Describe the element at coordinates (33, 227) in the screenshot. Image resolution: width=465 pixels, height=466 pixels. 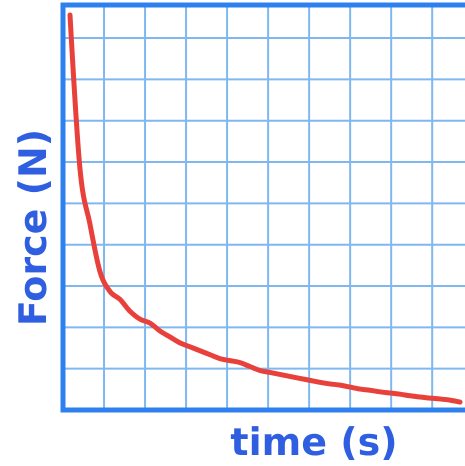
I see `y-axis-title: Force (N)` at that location.